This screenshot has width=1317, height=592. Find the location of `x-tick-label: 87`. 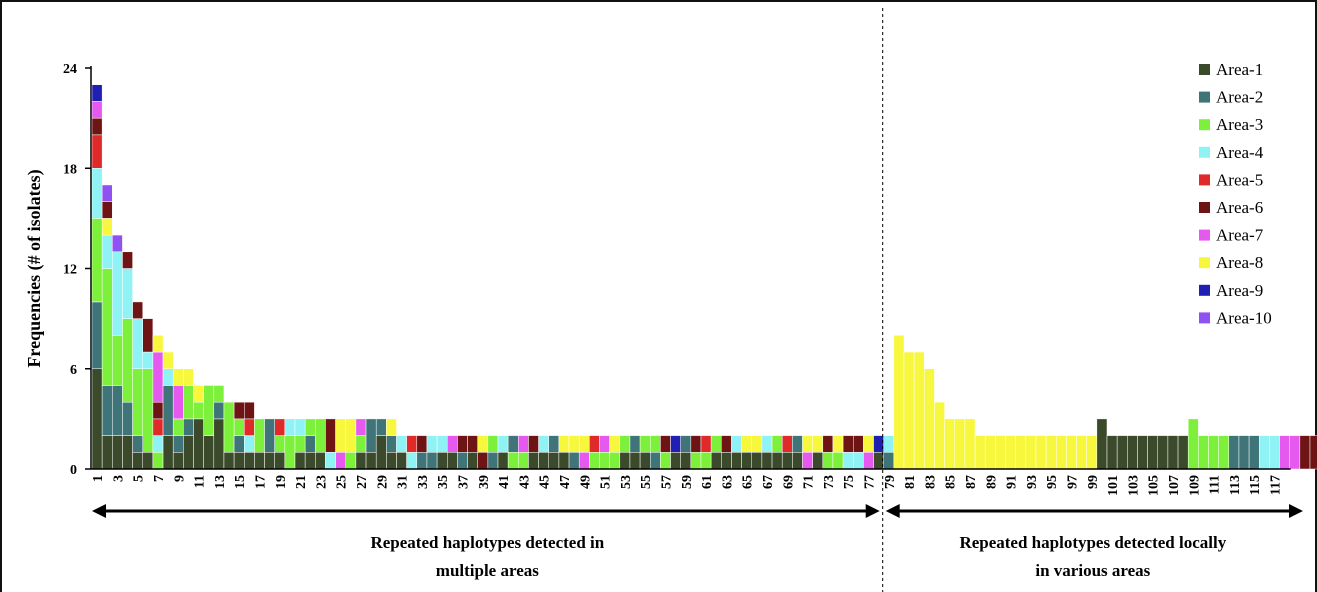

x-tick-label: 87 is located at coordinates (971, 482).